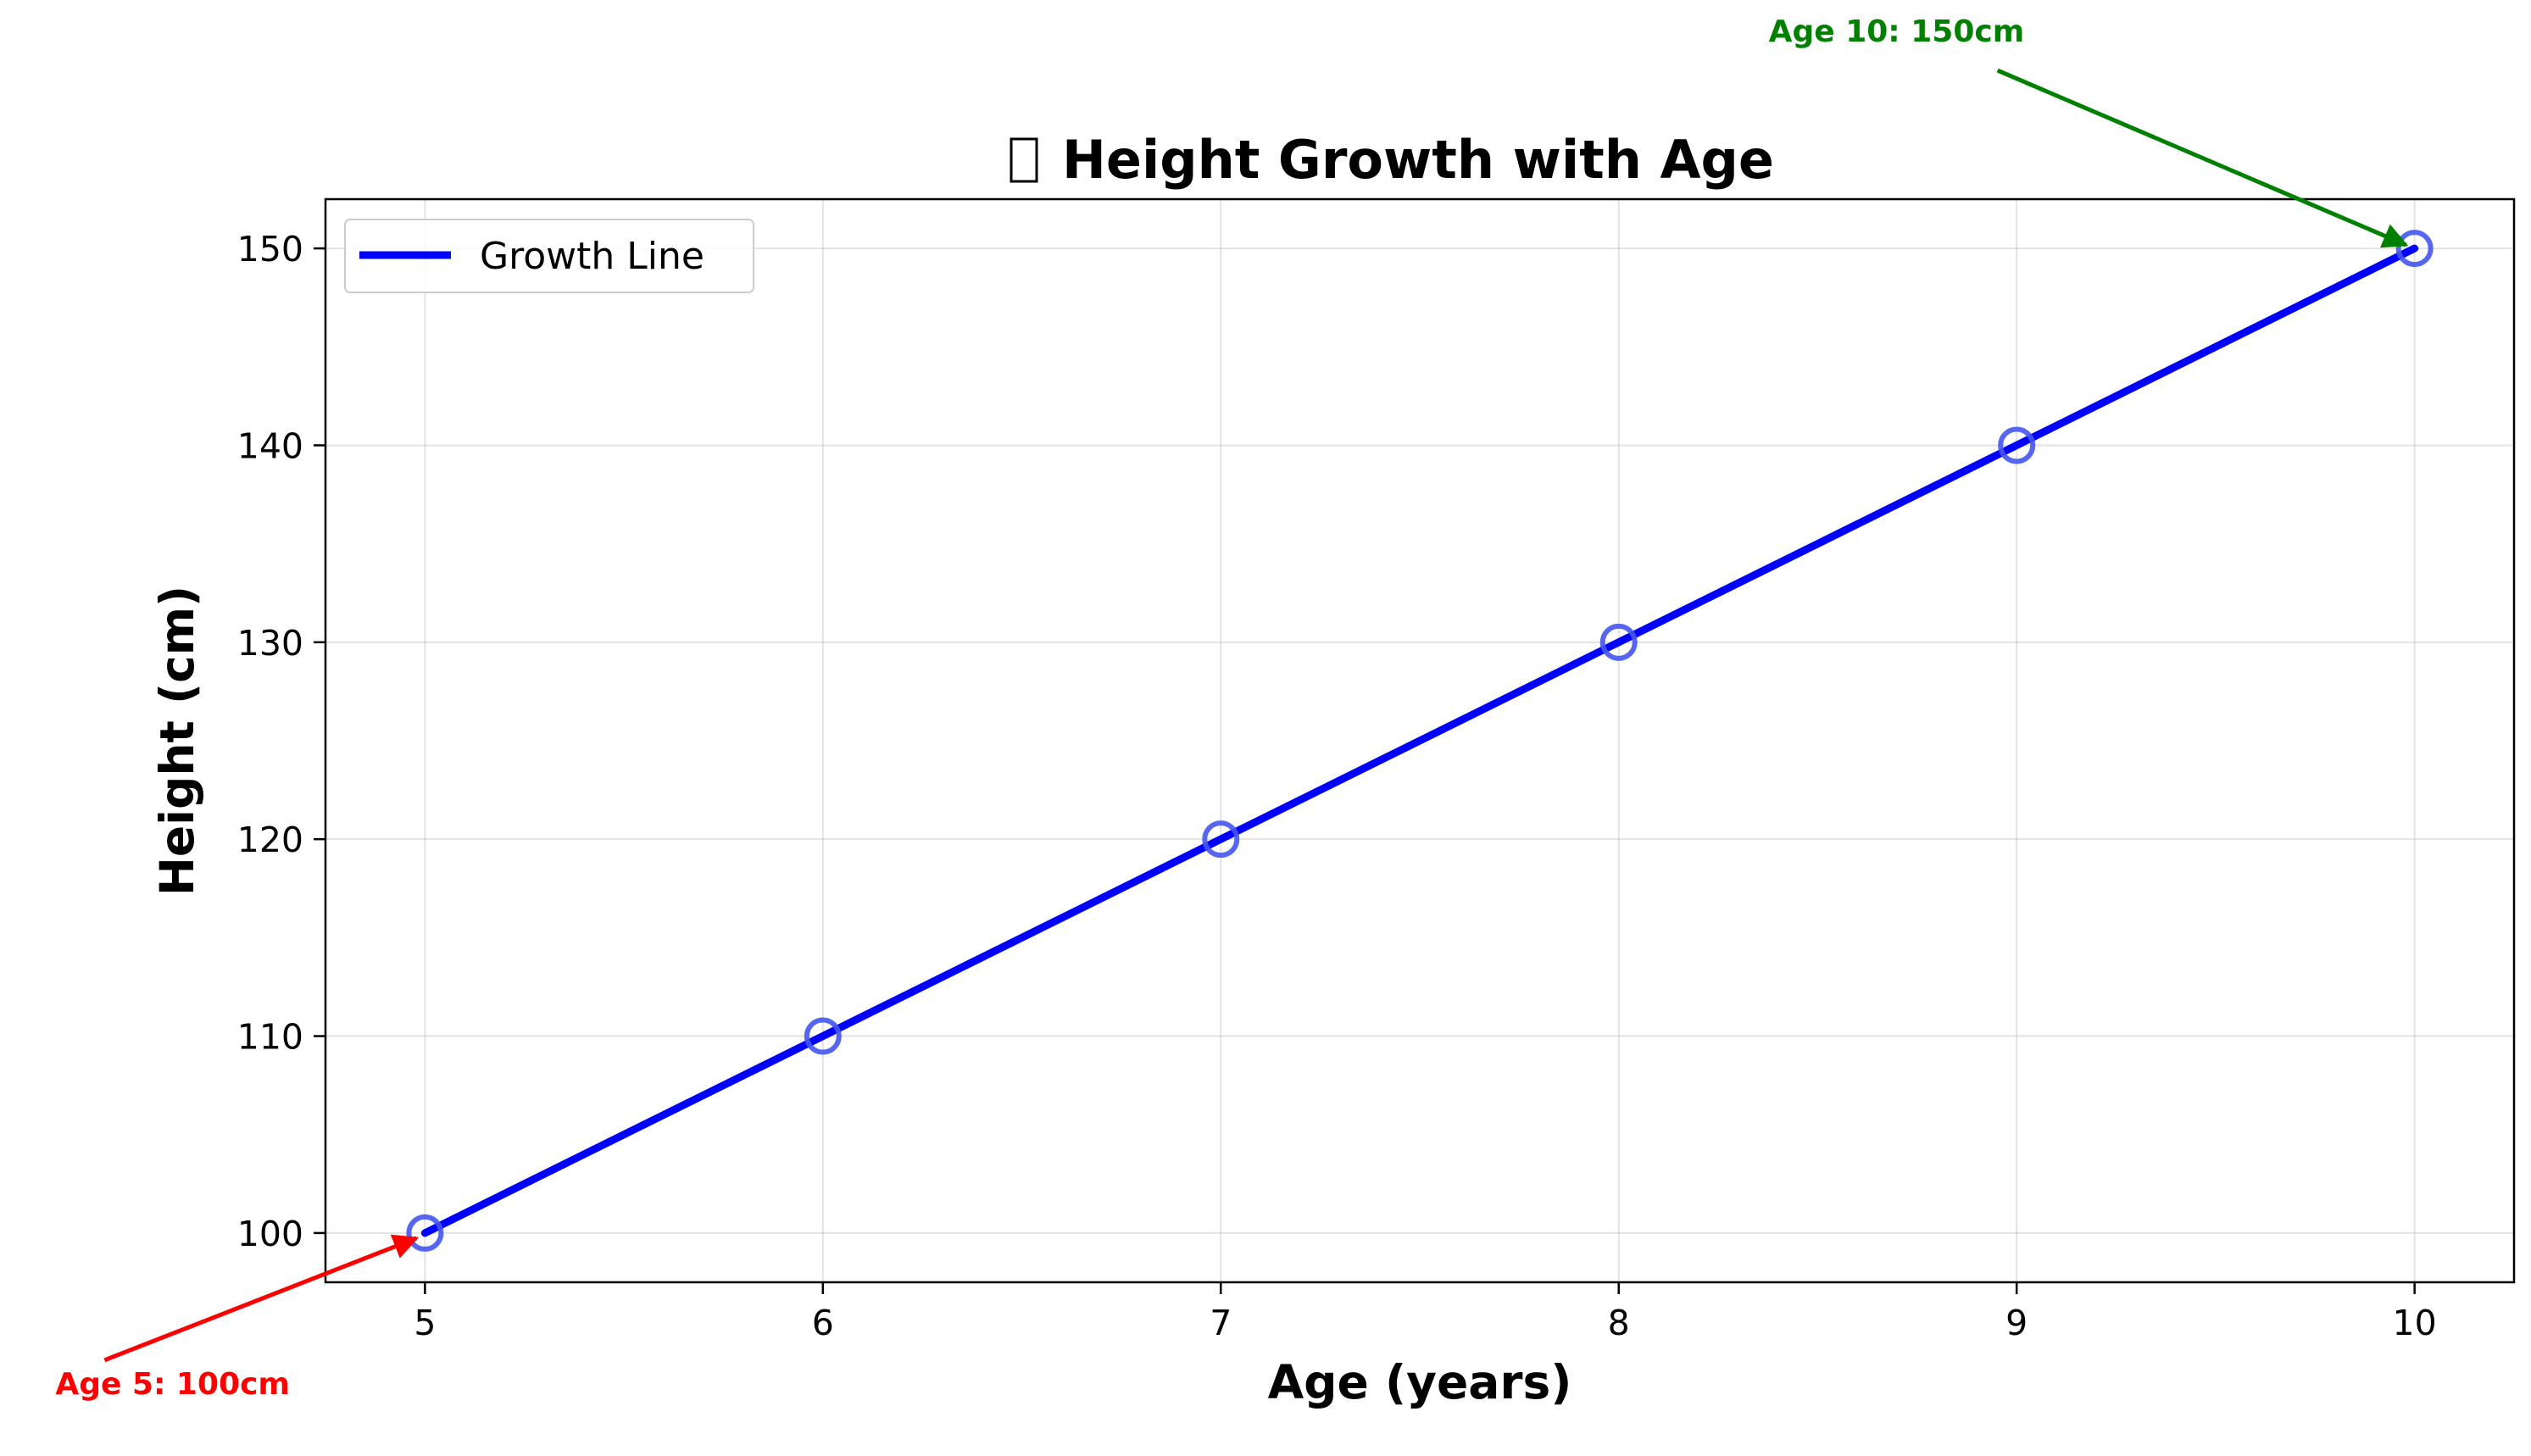  I want to click on x-tick-label: 6, so click(823, 1323).